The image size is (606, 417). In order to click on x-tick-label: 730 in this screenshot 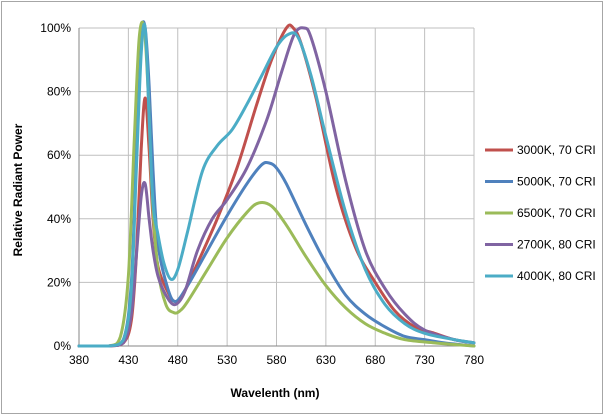, I will do `click(425, 360)`.